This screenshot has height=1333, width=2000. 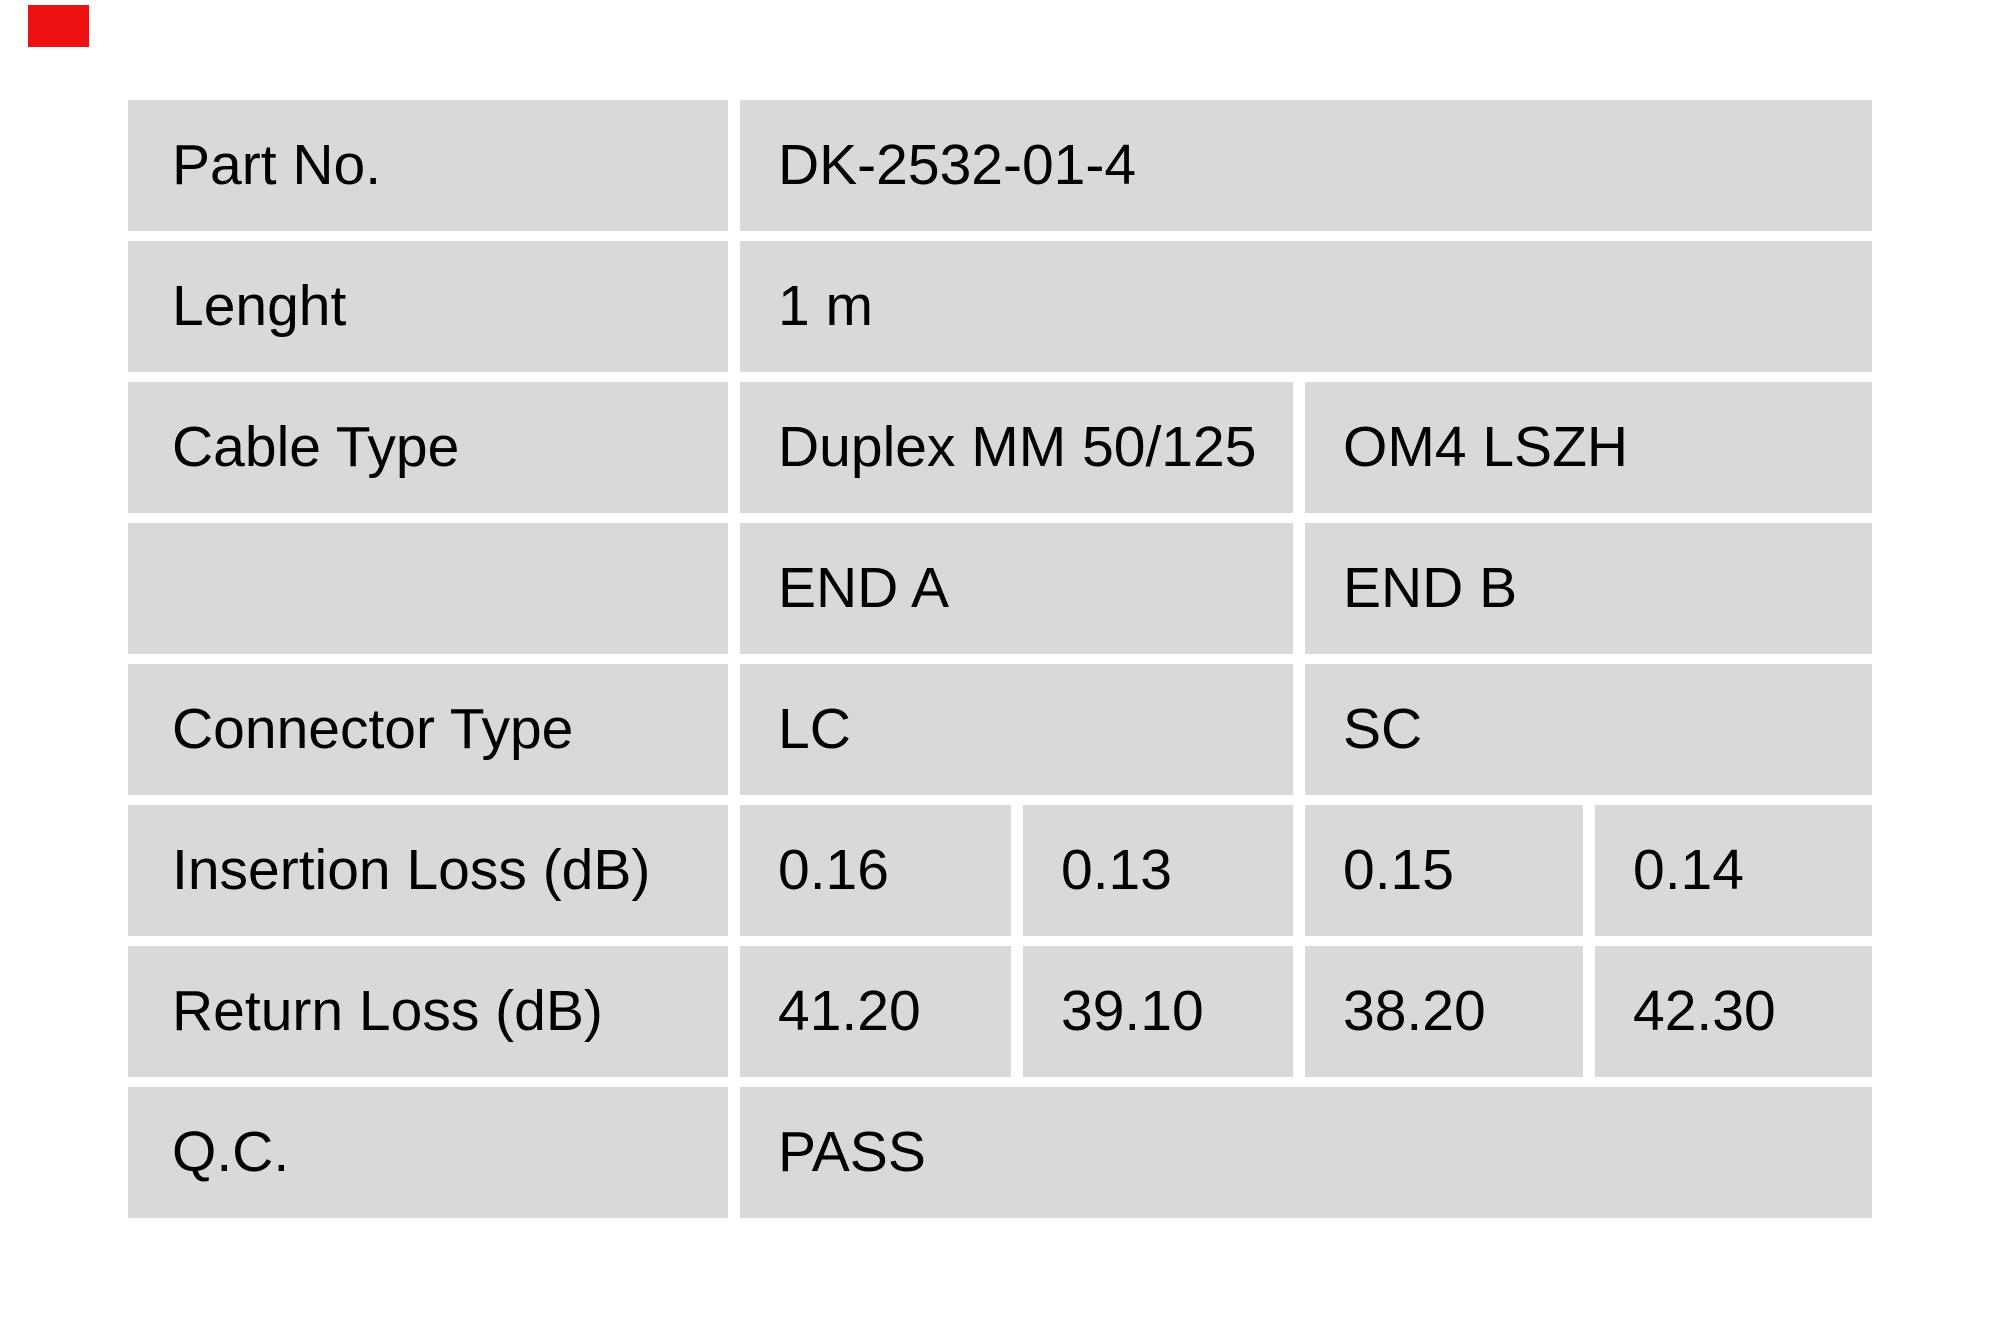 What do you see at coordinates (428, 447) in the screenshot?
I see `cable-type-label-cell: Cable Type` at bounding box center [428, 447].